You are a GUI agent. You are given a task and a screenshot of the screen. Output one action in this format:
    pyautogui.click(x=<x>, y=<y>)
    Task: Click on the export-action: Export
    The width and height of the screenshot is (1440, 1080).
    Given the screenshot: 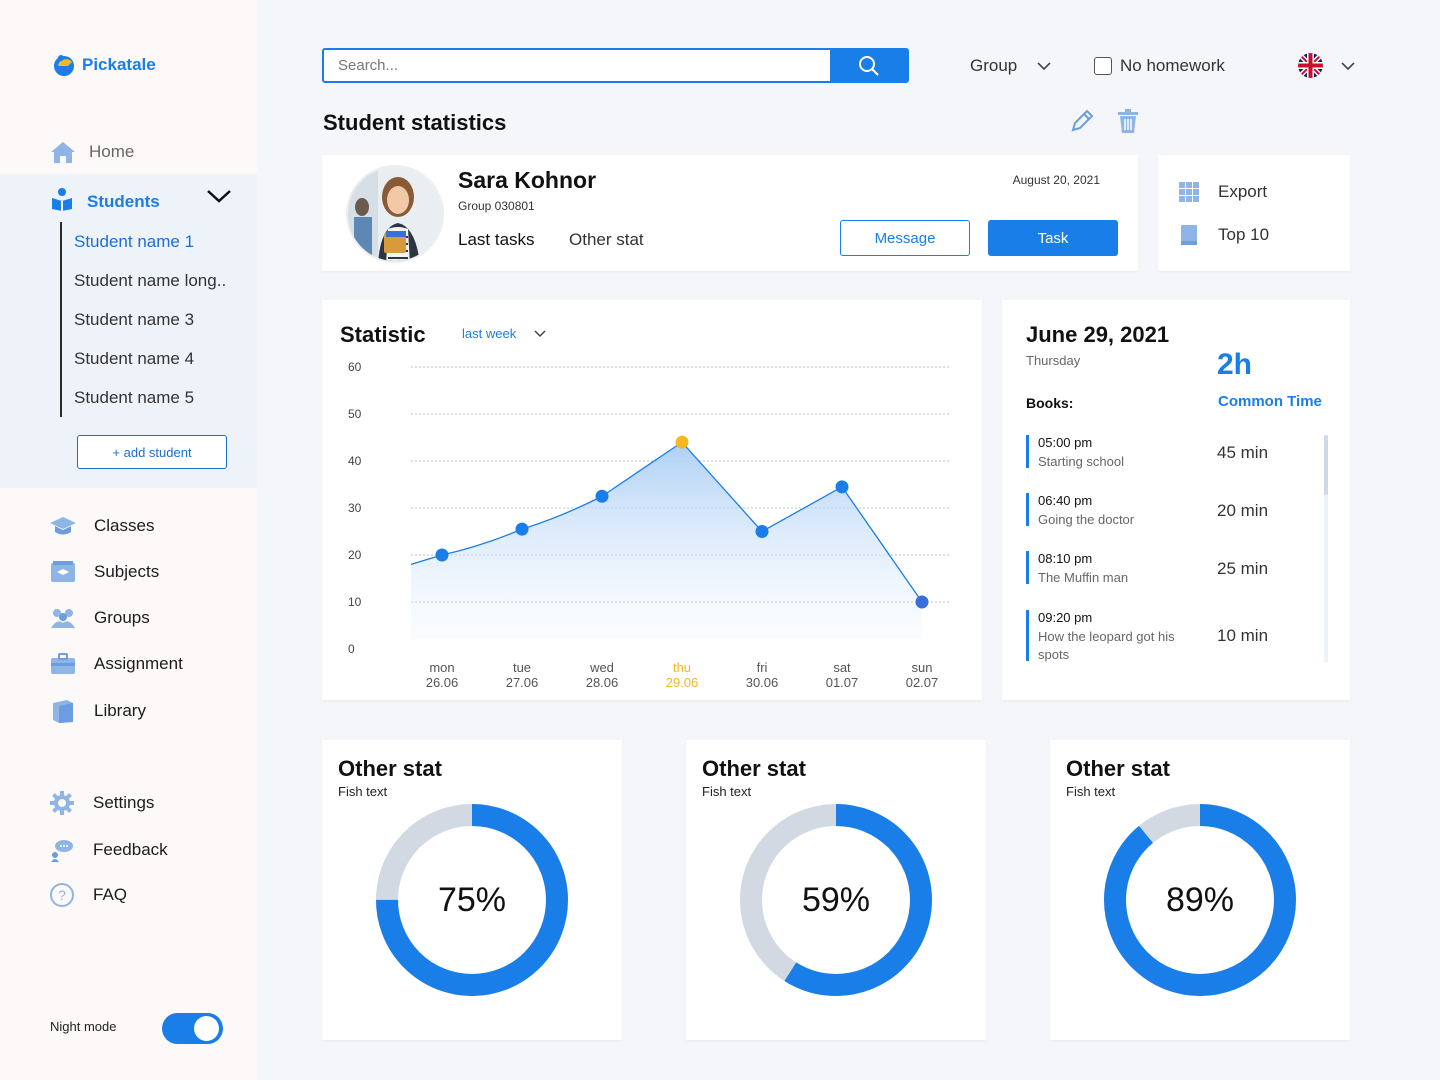 What is the action you would take?
    pyautogui.click(x=1222, y=192)
    